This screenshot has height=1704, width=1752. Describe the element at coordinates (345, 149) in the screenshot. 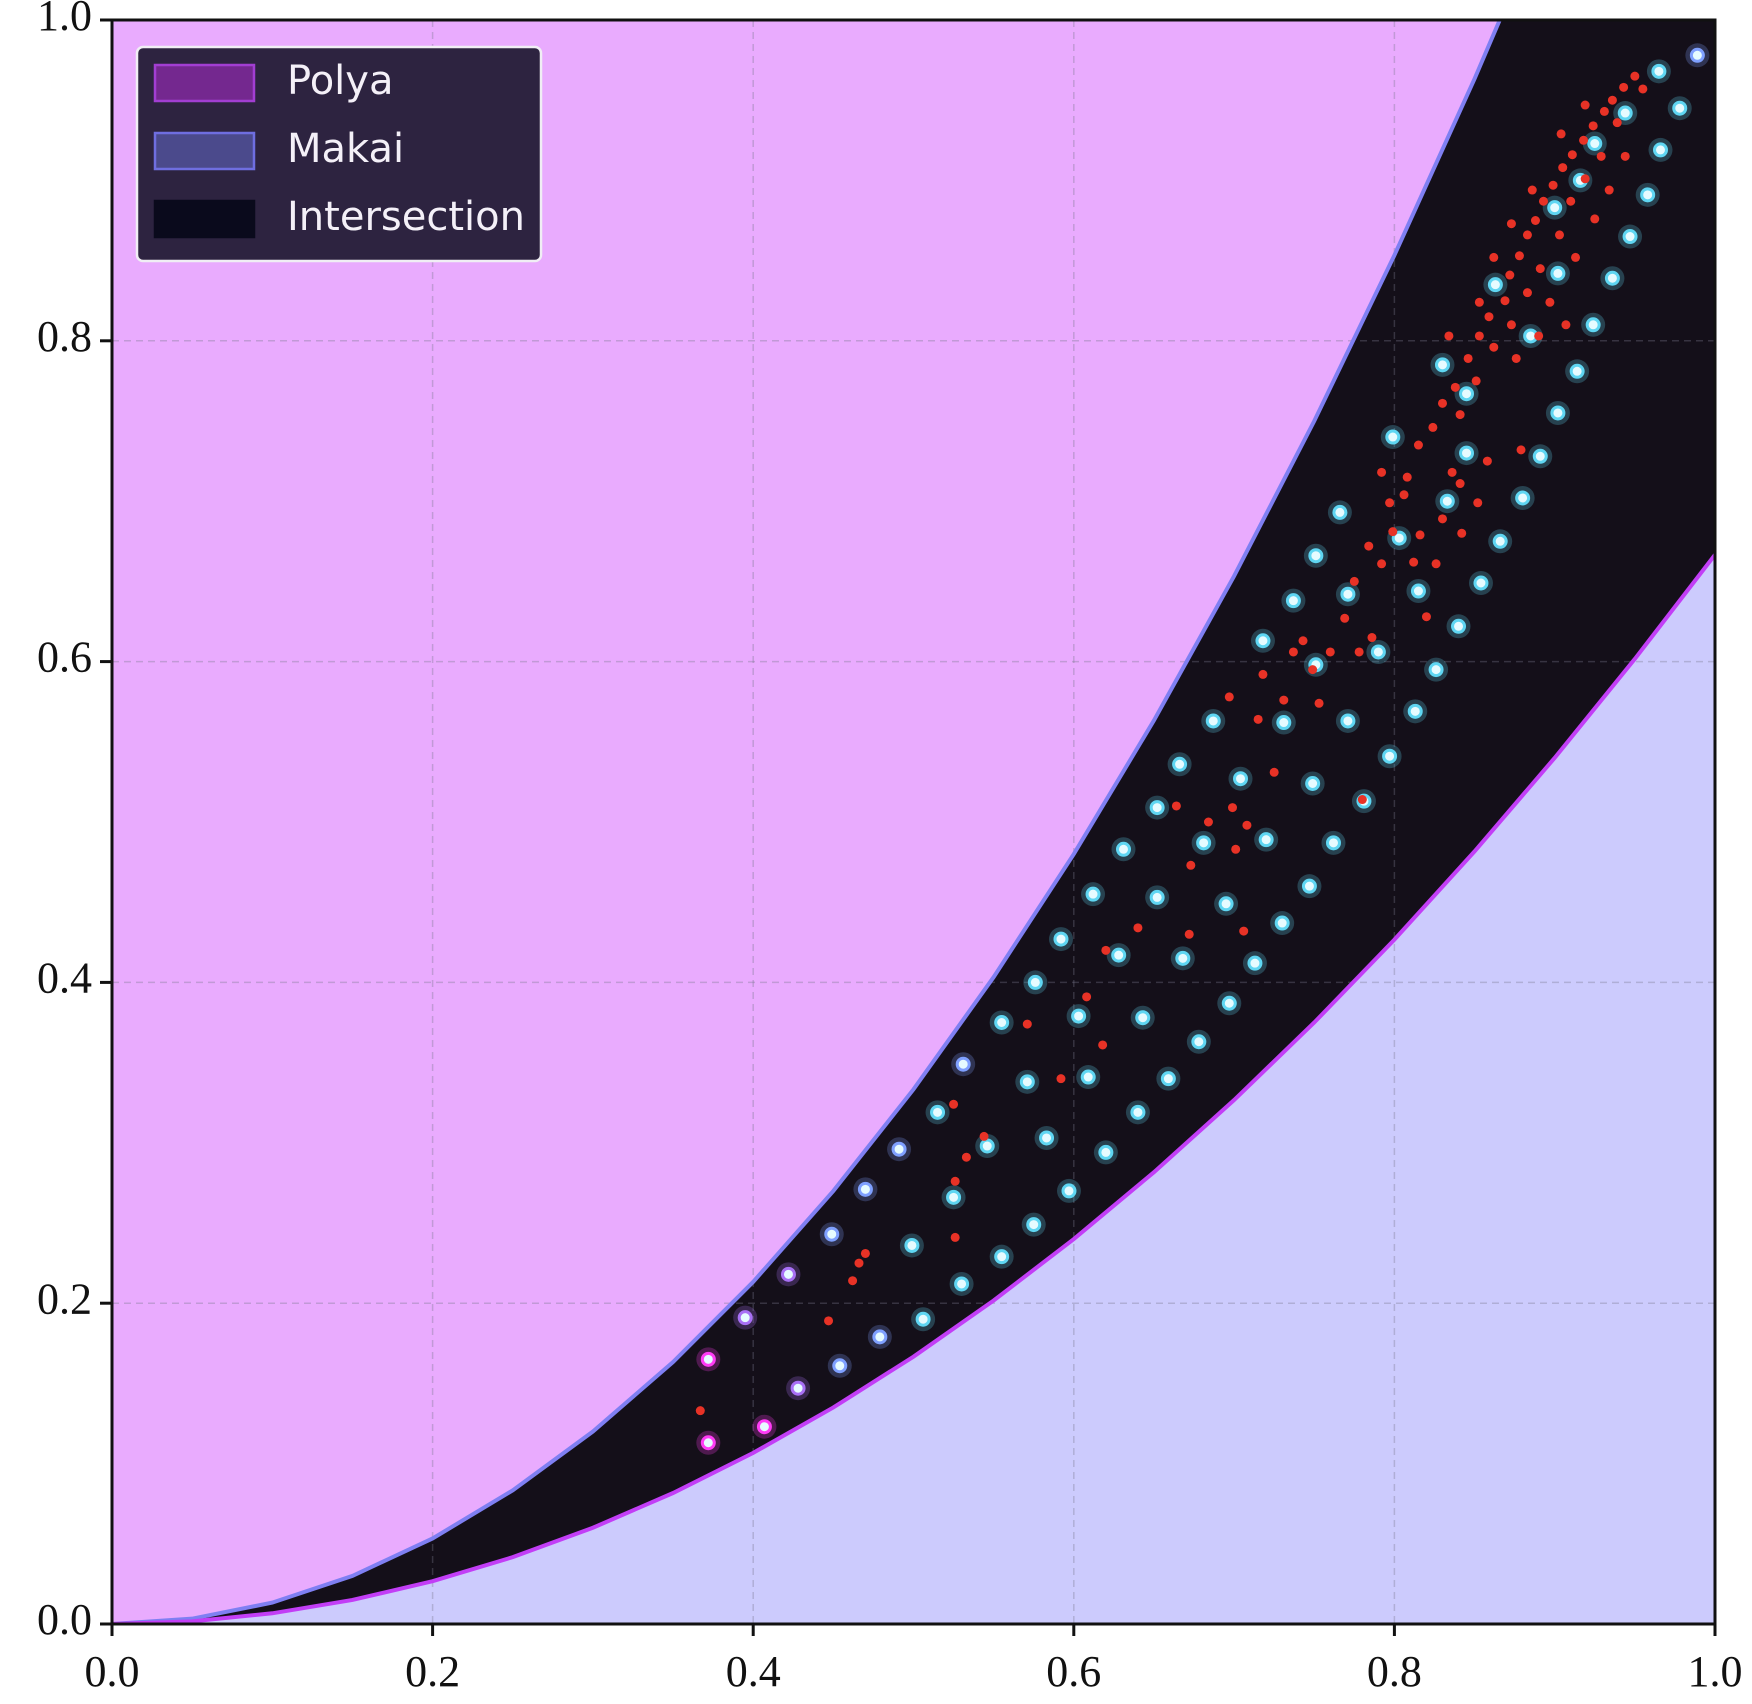

I see `legend-label: Makai` at that location.